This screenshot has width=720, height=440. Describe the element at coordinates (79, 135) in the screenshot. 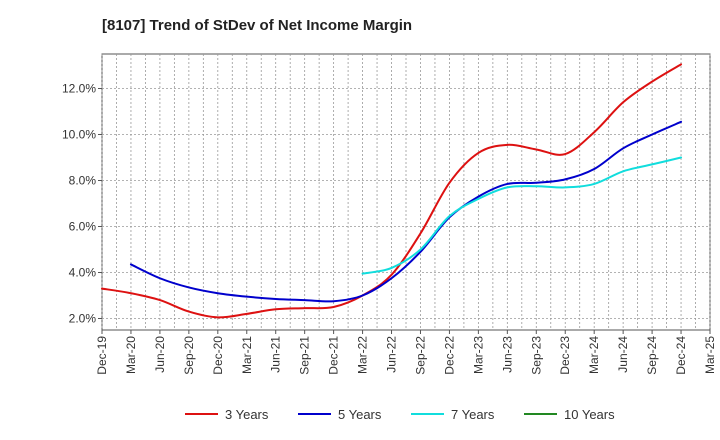

I see `y-tick-label: 10.0%` at that location.